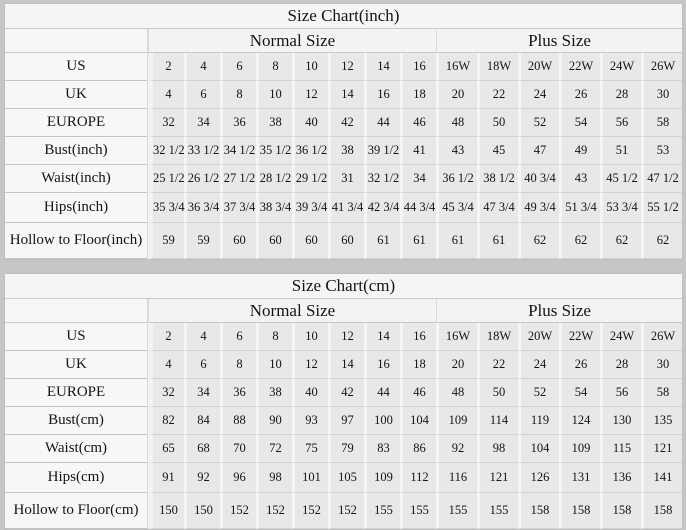 The width and height of the screenshot is (686, 530). What do you see at coordinates (202, 208) in the screenshot?
I see `size-cell: 36 3/4` at bounding box center [202, 208].